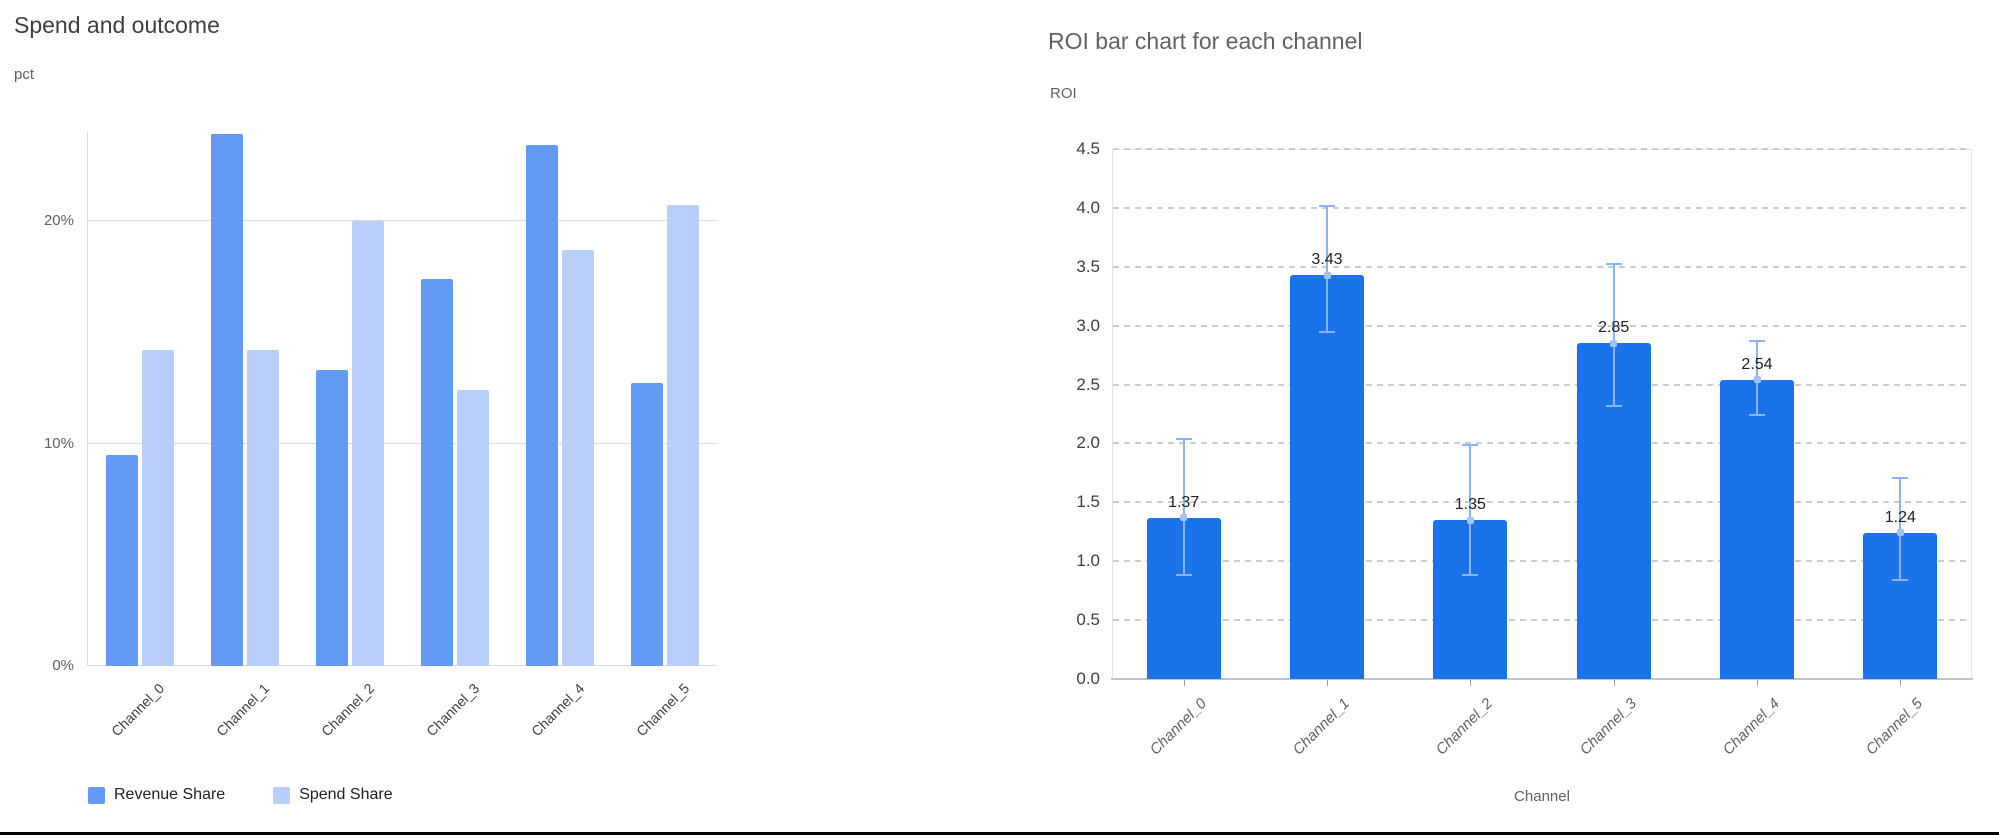 The height and width of the screenshot is (838, 1999). I want to click on y-tick-label: 4.0, so click(1088, 207).